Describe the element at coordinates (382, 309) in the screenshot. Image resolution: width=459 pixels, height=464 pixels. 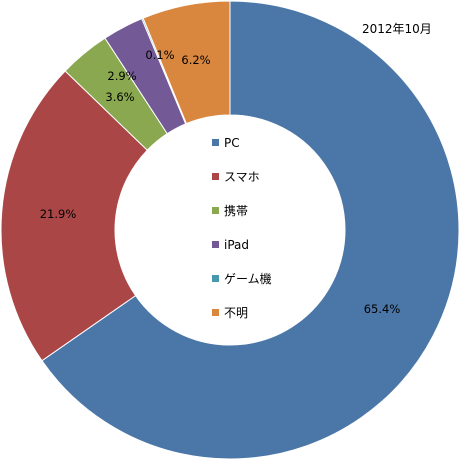
I see `slice-label-0: 65.4%` at that location.